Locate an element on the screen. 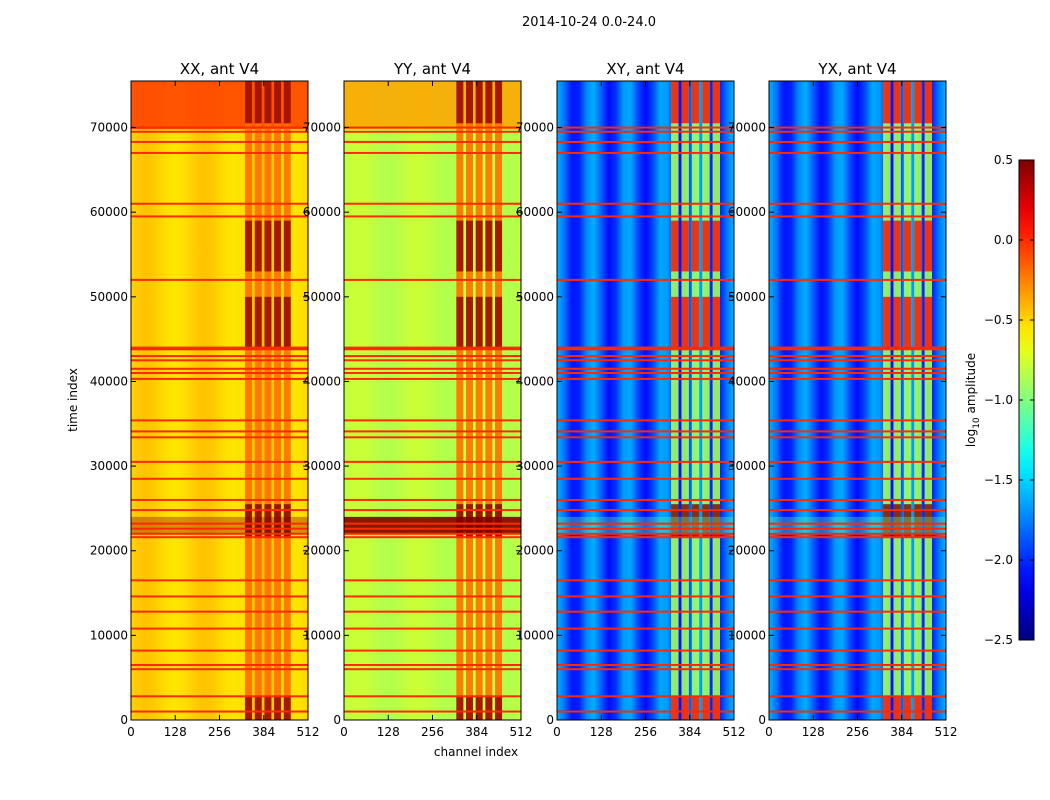 This screenshot has height=800, width=1050. y-tick-label: 40000 is located at coordinates (322, 381).